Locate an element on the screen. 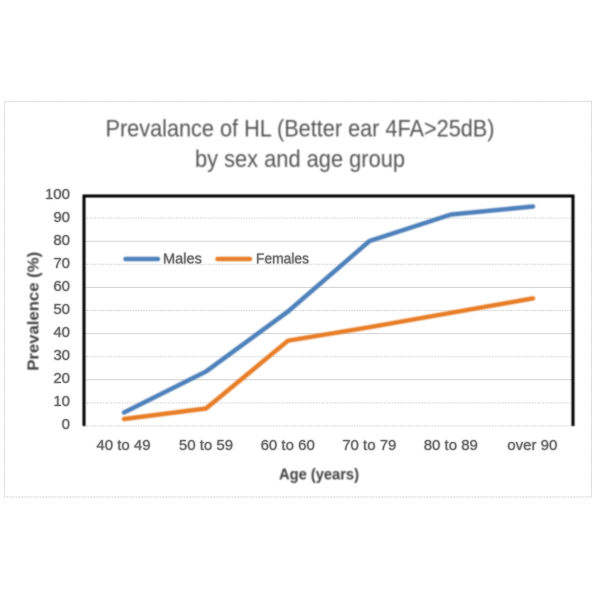 The image size is (600, 600). svg-text: 50 to 59 is located at coordinates (206, 445).